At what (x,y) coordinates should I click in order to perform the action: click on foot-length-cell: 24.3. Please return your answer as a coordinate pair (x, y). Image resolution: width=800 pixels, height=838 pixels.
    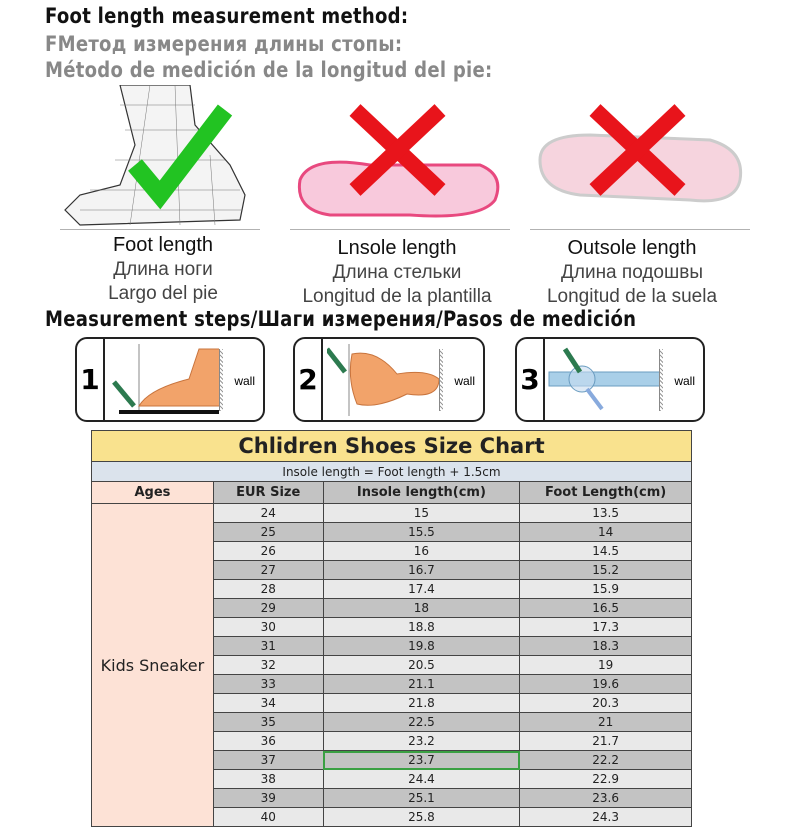
    Looking at the image, I should click on (605, 817).